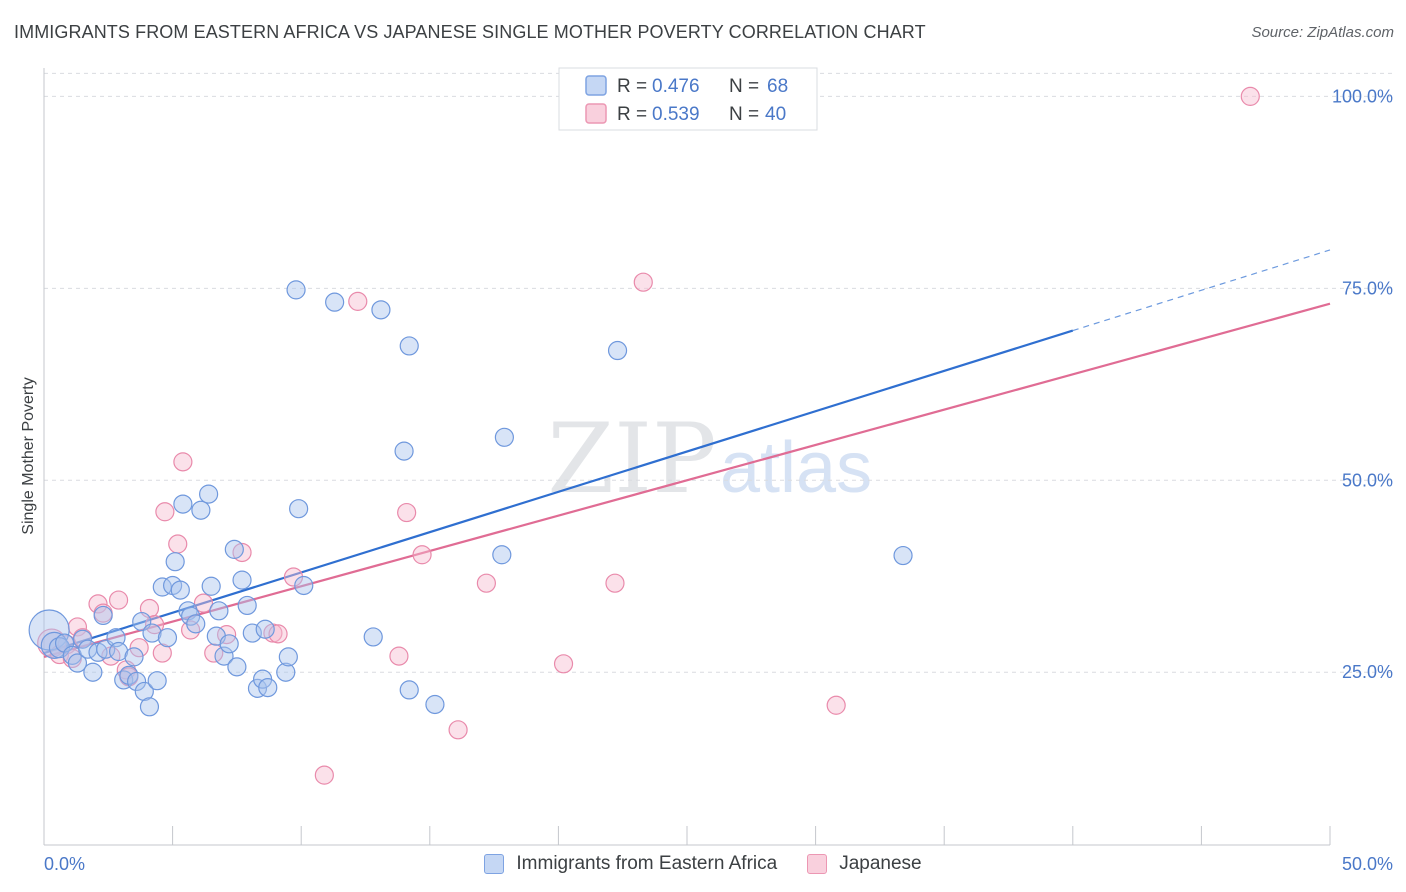 The width and height of the screenshot is (1406, 892). Describe the element at coordinates (744, 114) in the screenshot. I see `legend-n-label-pink: N =` at that location.